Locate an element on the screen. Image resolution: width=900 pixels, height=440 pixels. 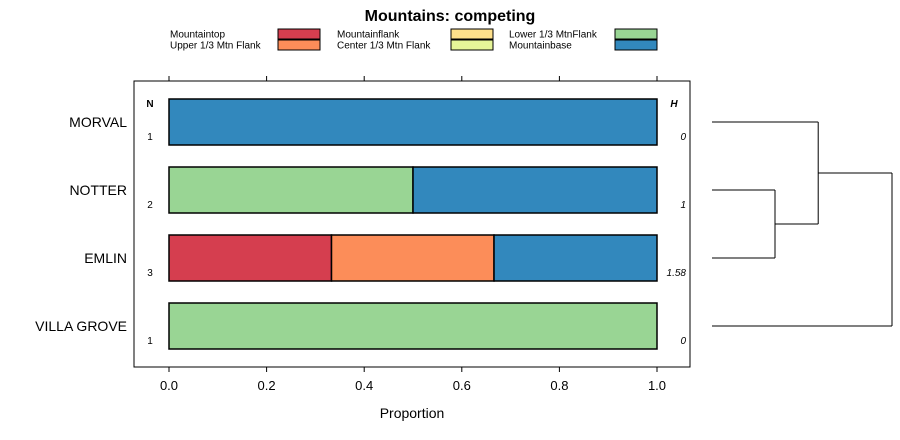
legend-swatch-center-1-3-mtn-flank is located at coordinates (472, 45).